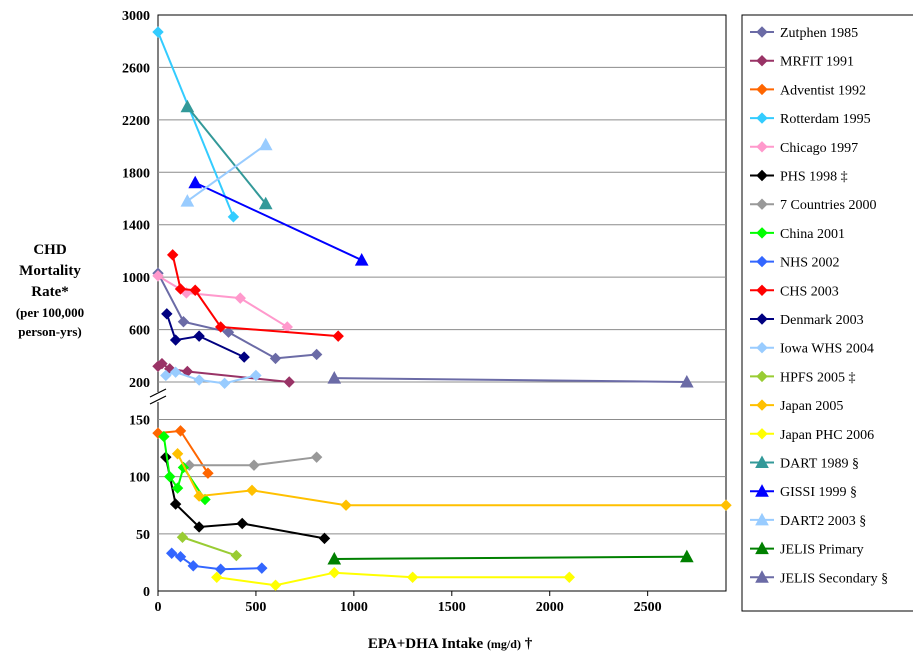 The image size is (913, 662). I want to click on legend-item: Adventist 1992, so click(808, 90).